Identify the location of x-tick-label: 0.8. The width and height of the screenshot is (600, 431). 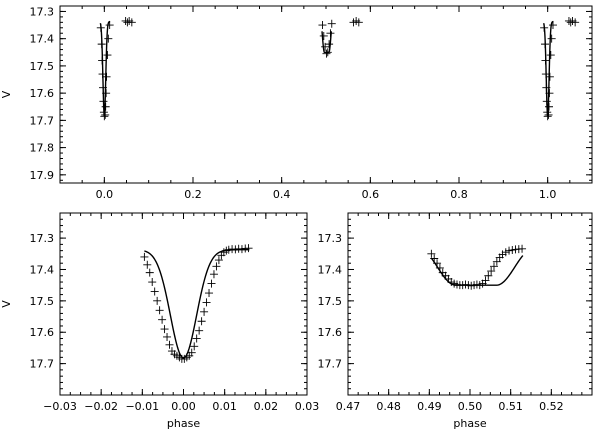
(459, 194).